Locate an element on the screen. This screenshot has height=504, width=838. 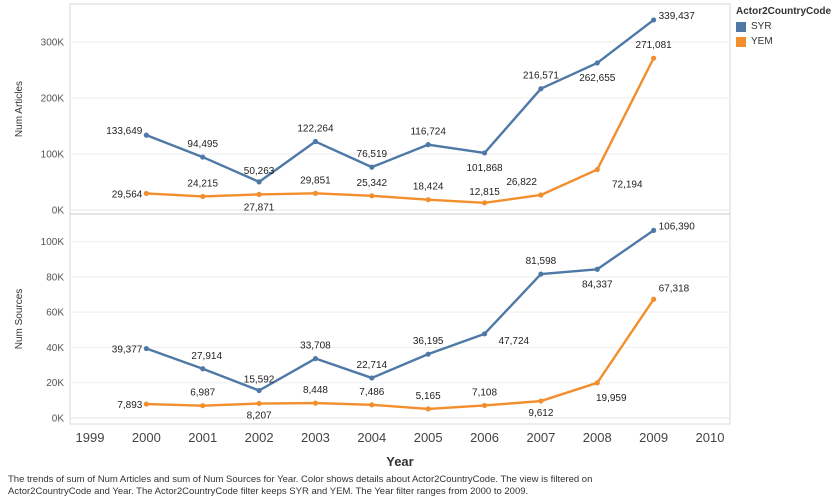
x-tick-label: 2004 is located at coordinates (371, 437).